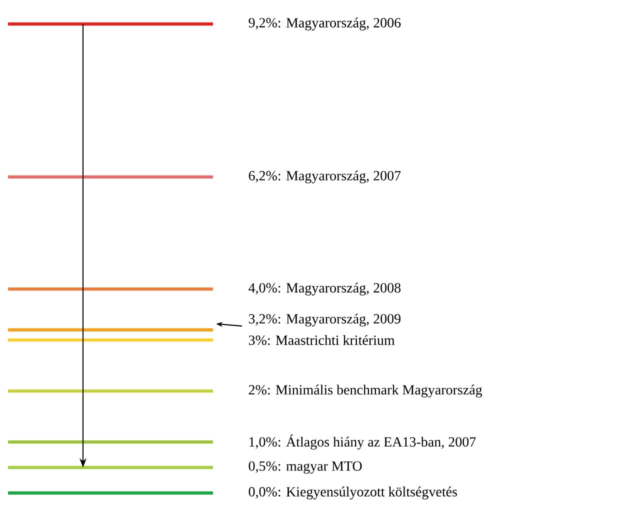  Describe the element at coordinates (343, 177) in the screenshot. I see `category-label: Magyarország, 2007` at that location.